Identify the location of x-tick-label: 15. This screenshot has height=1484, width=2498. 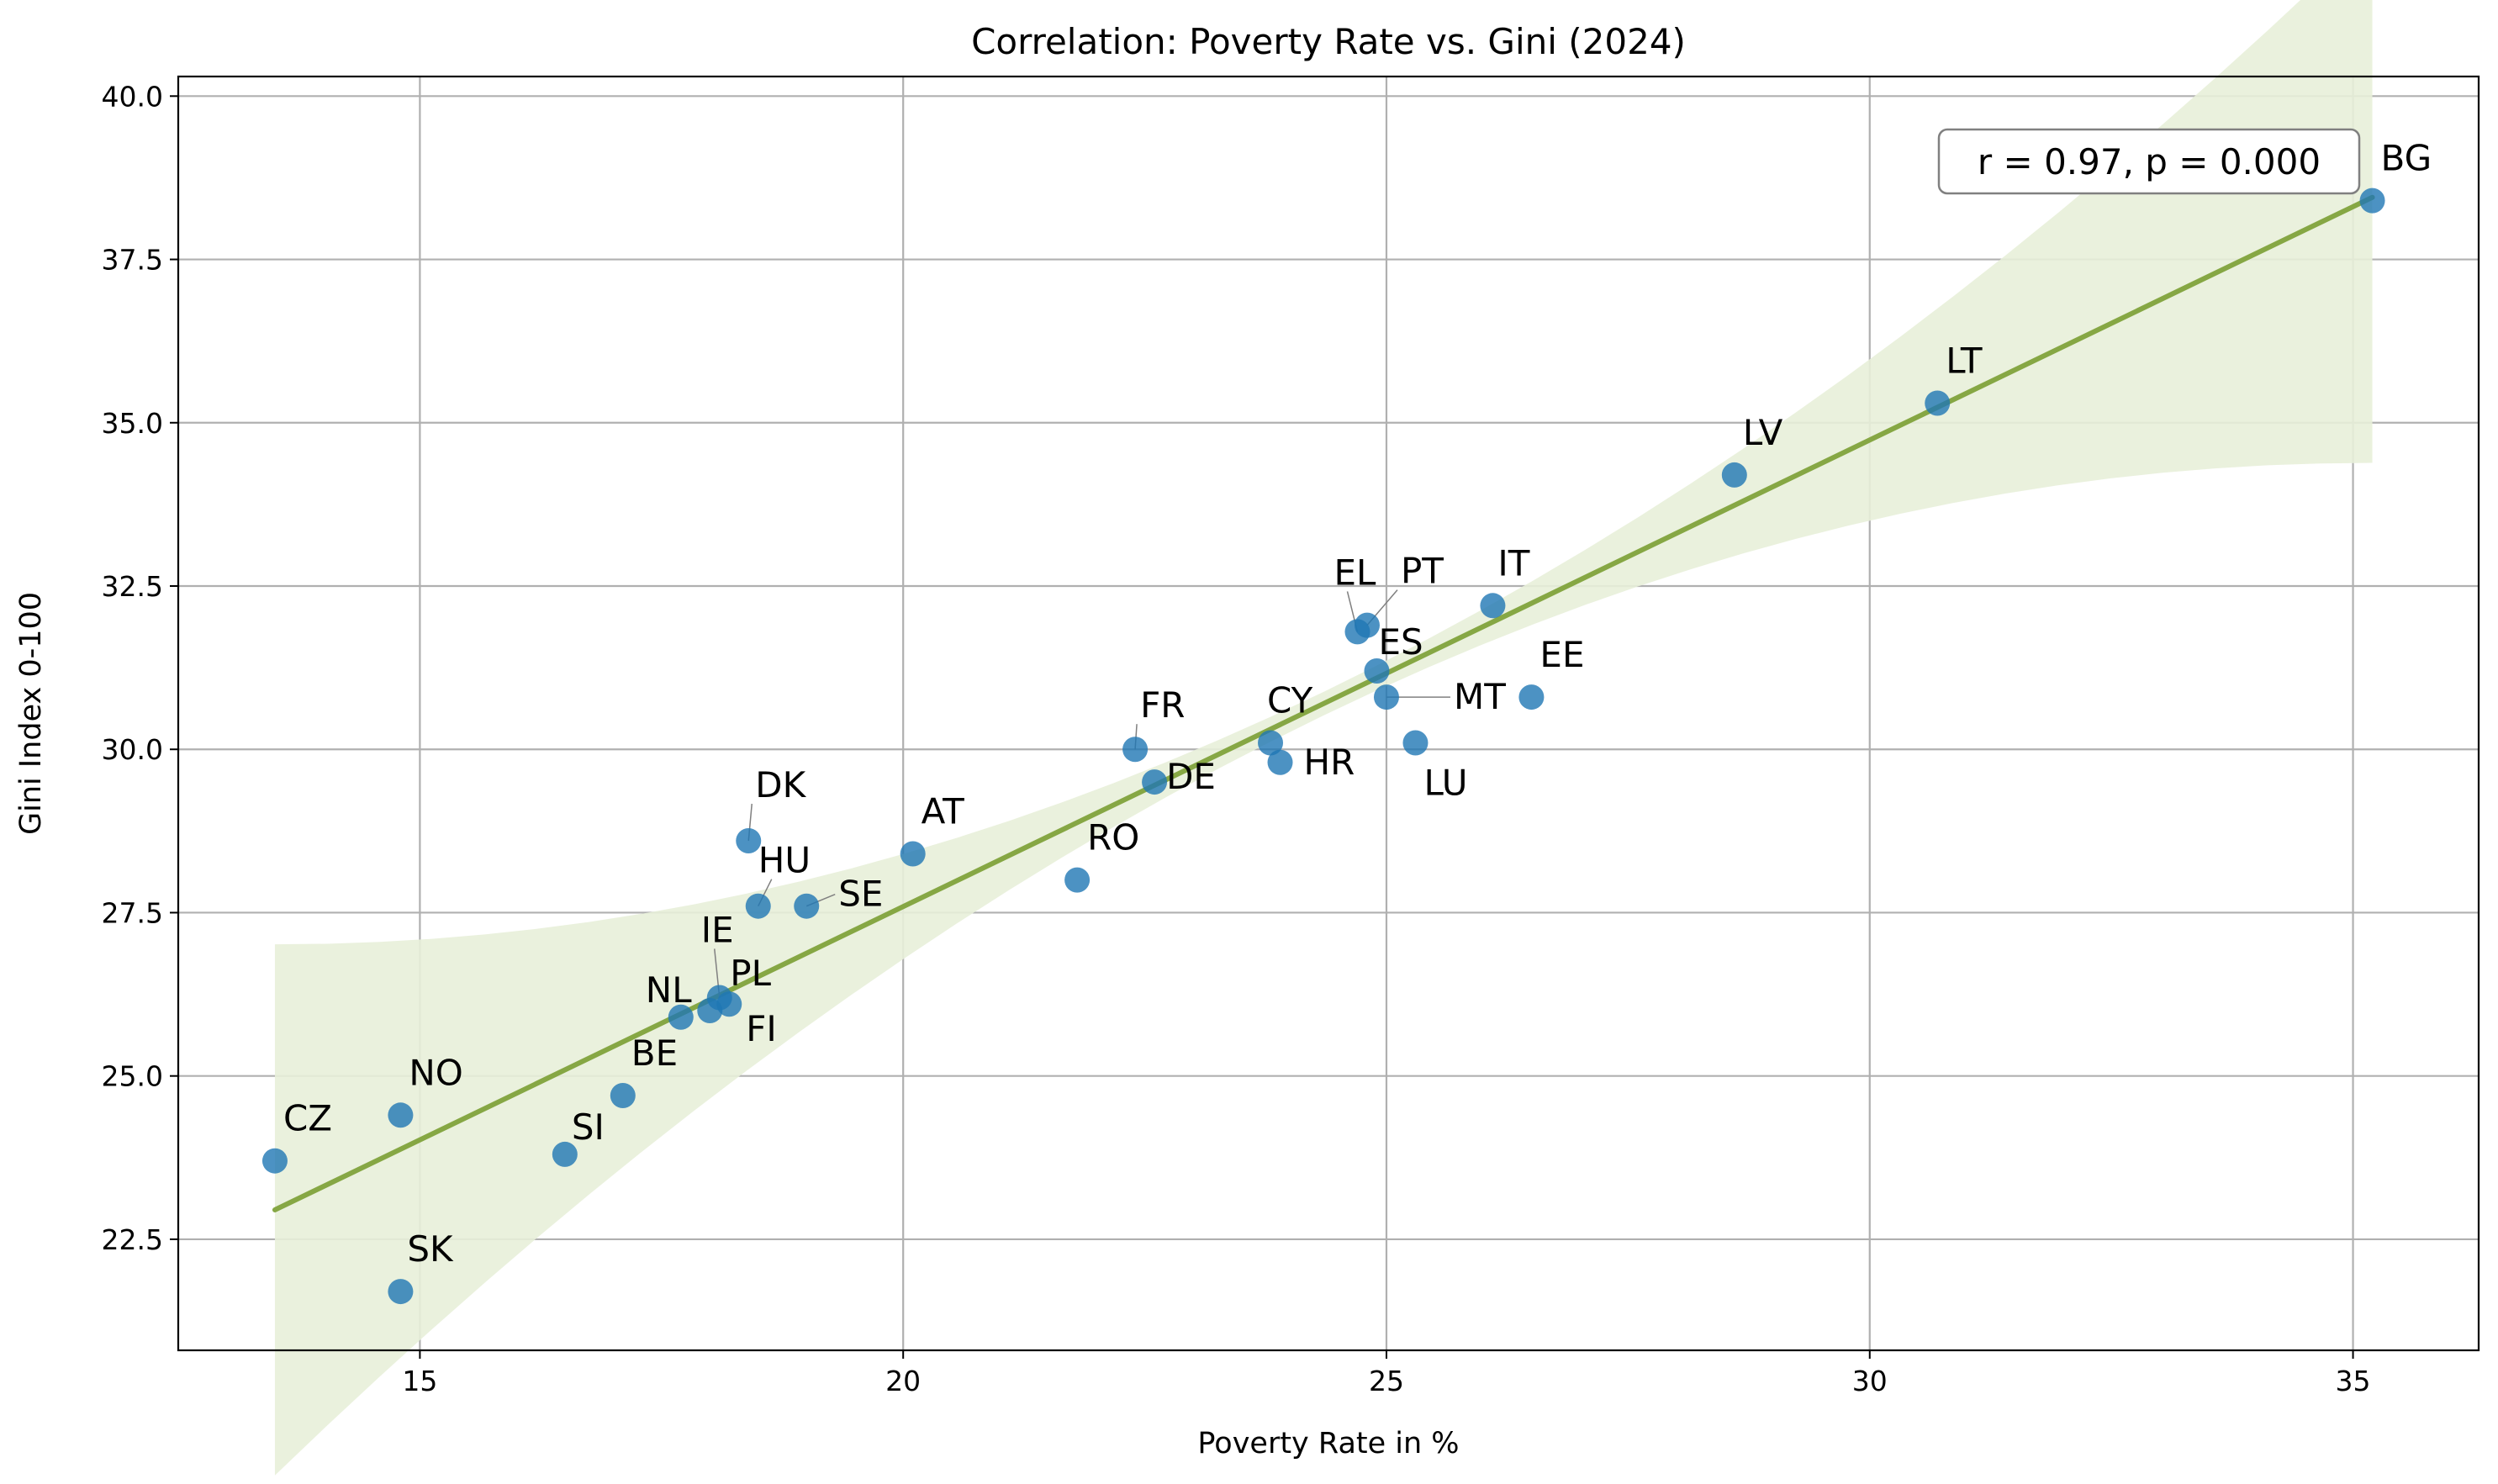
(419, 1381).